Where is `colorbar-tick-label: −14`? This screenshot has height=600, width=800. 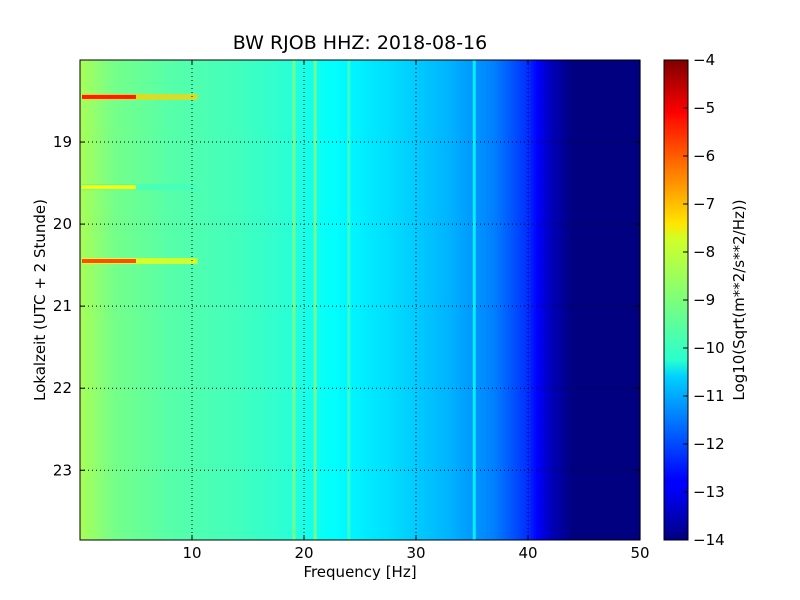
colorbar-tick-label: −14 is located at coordinates (709, 540).